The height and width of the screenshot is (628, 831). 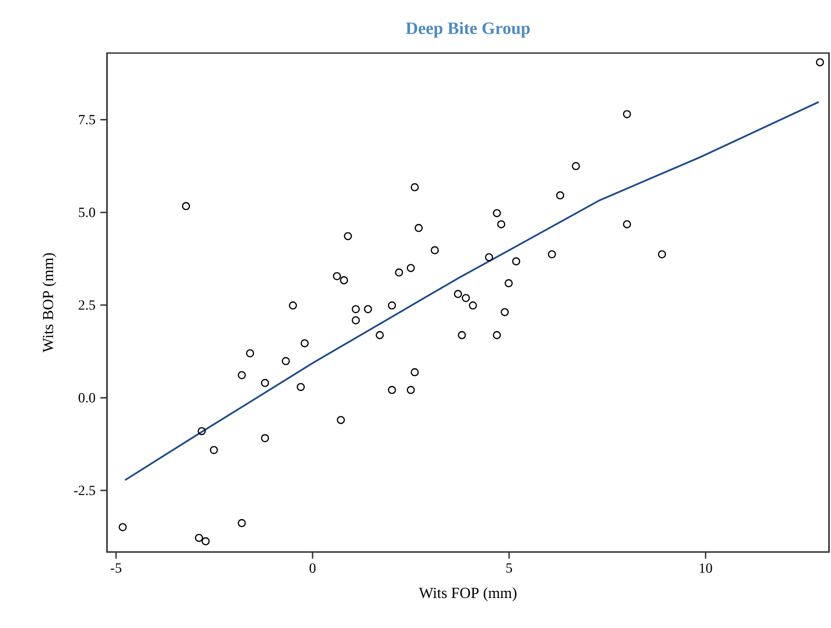 What do you see at coordinates (467, 594) in the screenshot?
I see `x-axis-title: Wits FOP (mm)` at bounding box center [467, 594].